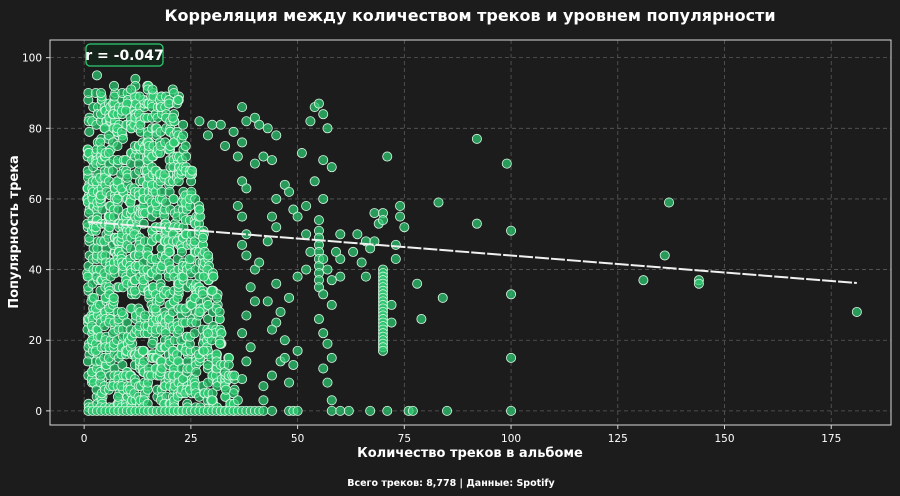 This screenshot has height=496, width=900. I want to click on x-tick-label: 75, so click(404, 439).